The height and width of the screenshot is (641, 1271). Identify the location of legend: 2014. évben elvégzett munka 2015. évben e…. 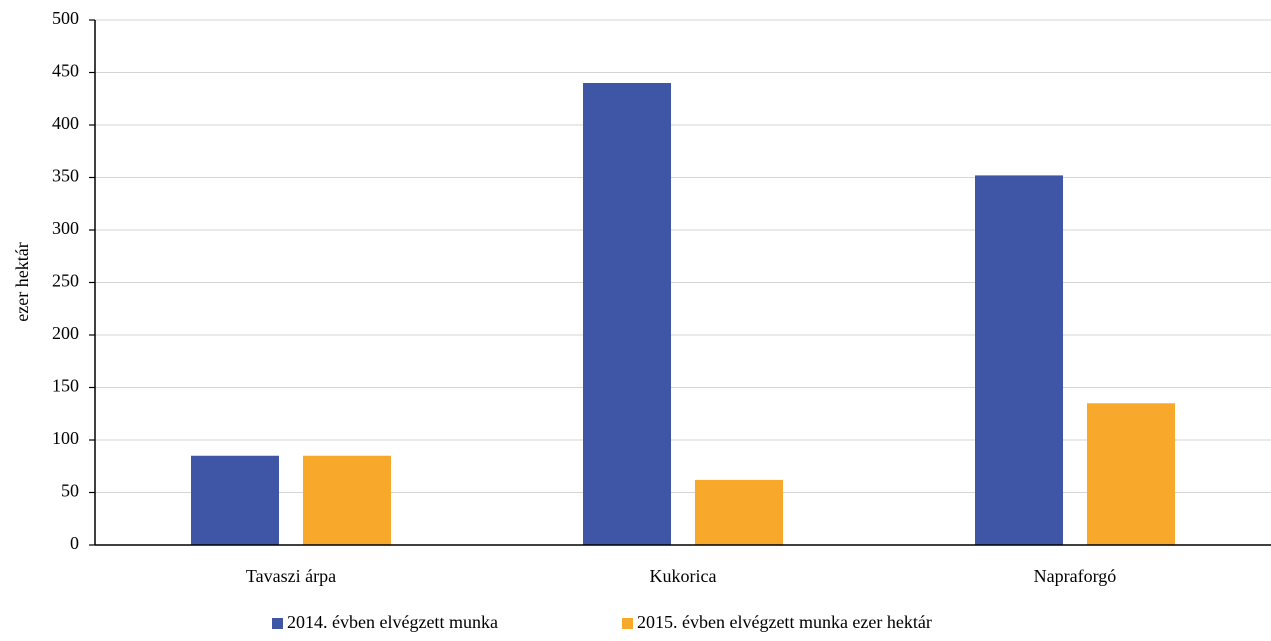
(602, 622).